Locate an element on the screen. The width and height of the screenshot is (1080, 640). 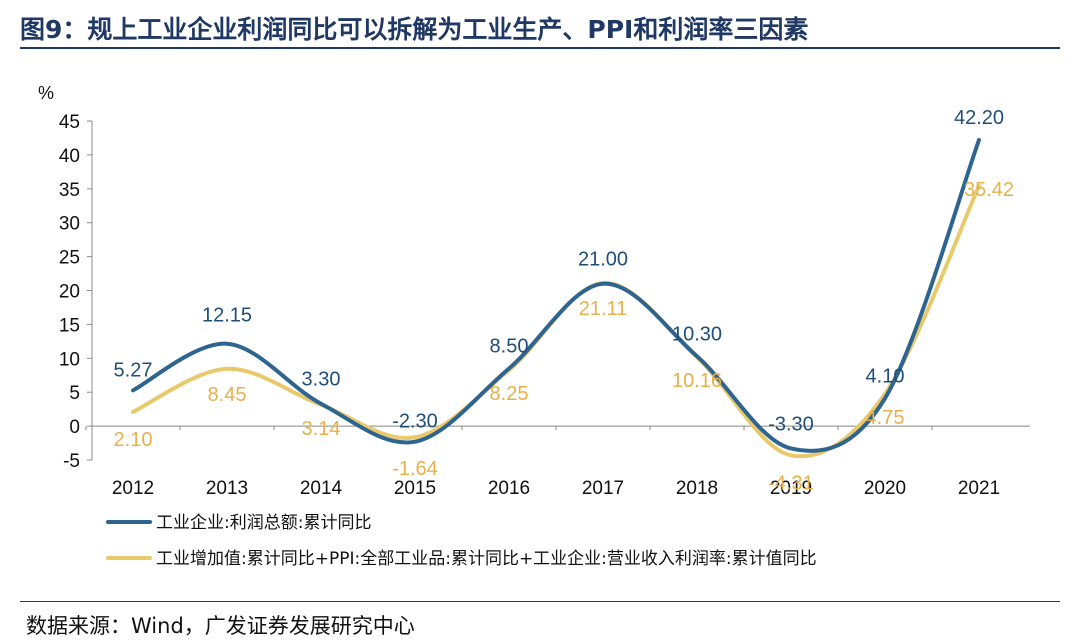
x-tick-label: 2020 is located at coordinates (885, 488).